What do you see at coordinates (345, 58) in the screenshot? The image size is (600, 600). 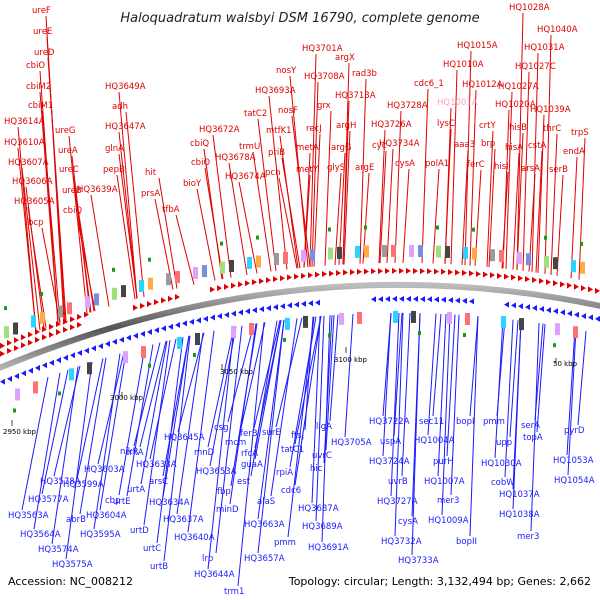 I see `gene-label: argX` at bounding box center [345, 58].